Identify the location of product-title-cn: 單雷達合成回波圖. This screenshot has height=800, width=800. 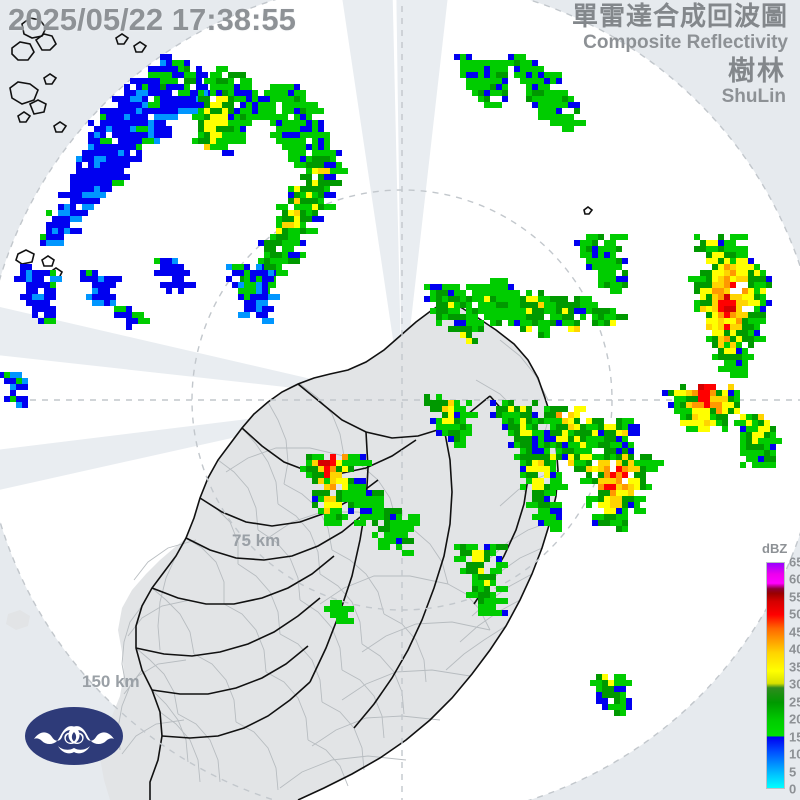
(679, 17).